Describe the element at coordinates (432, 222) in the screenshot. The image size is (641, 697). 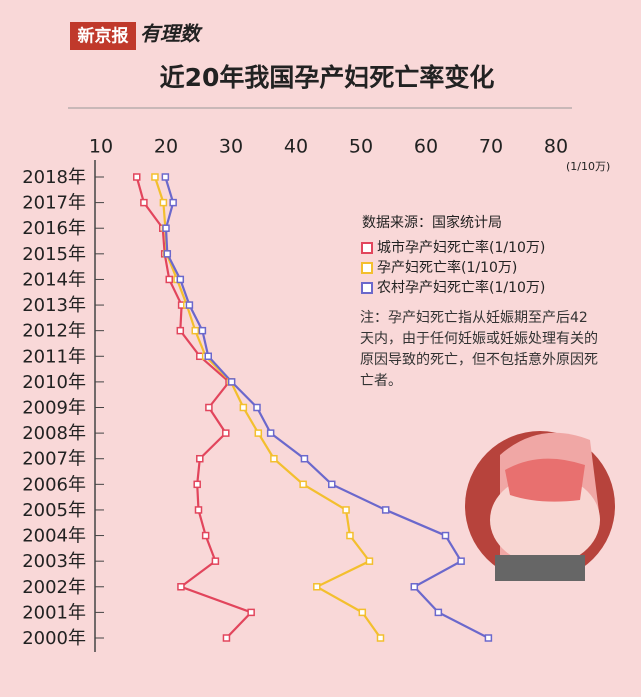
I see `source: 数据来源：国家统计局` at that location.